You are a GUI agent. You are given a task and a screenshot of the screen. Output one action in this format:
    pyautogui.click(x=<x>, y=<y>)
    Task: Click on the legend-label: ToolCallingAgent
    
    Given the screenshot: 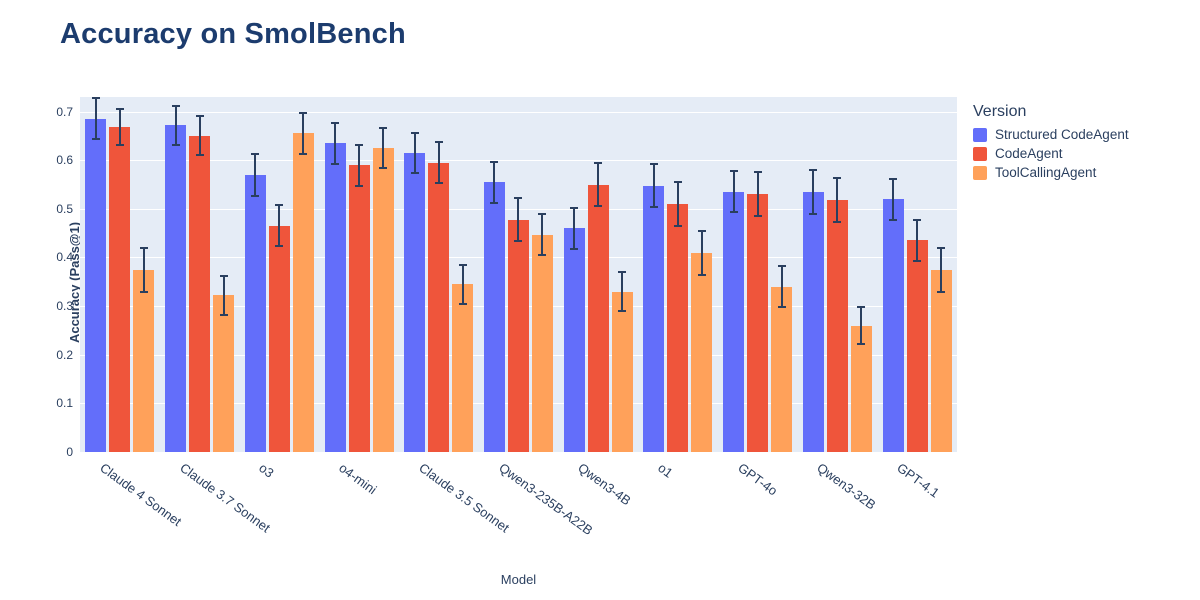 What is the action you would take?
    pyautogui.click(x=1046, y=172)
    